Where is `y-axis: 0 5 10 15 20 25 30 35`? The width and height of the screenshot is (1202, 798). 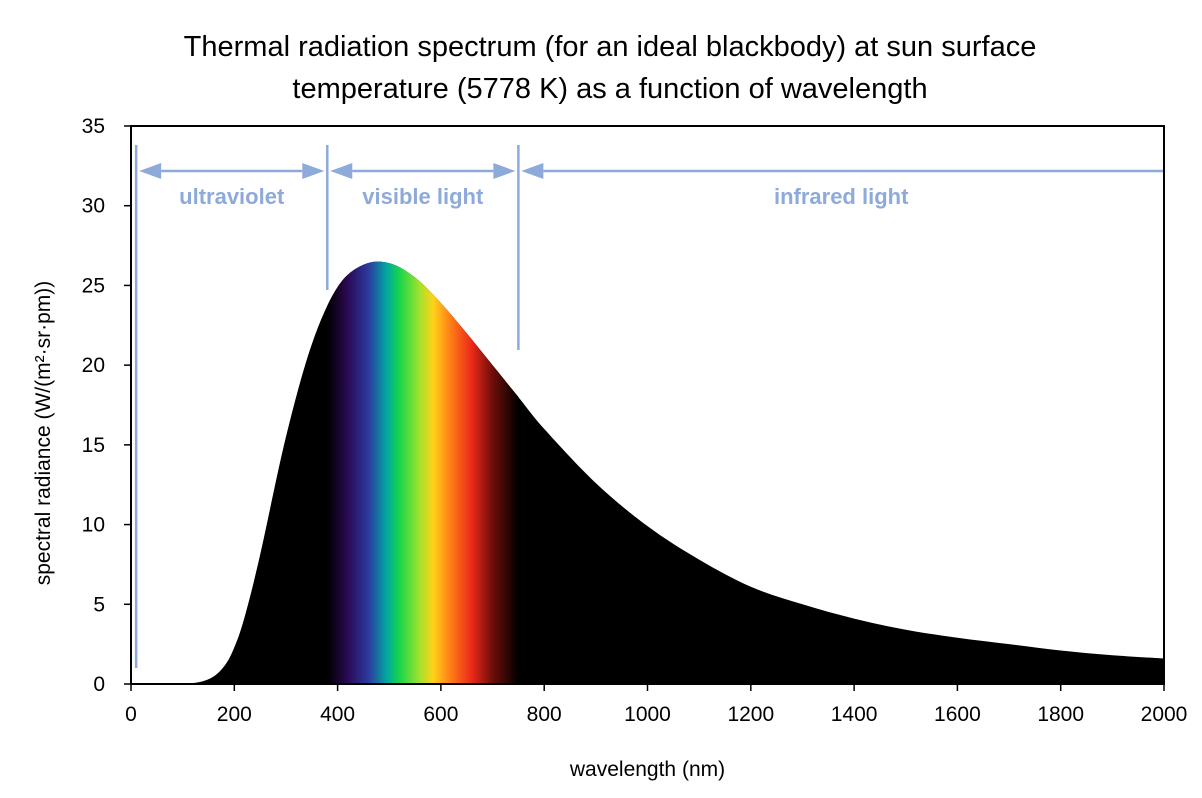
y-axis: 0 5 10 15 20 25 30 35 is located at coordinates (106, 405).